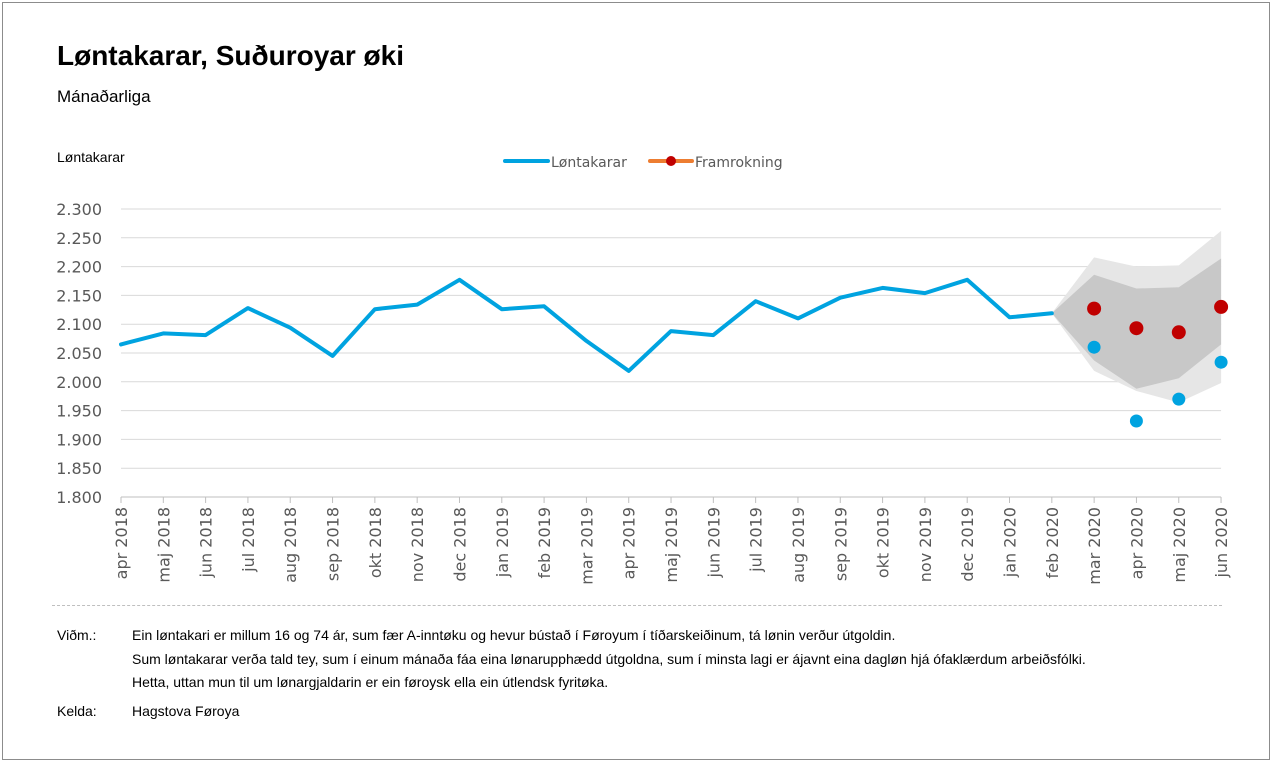  I want to click on x-tick-label: aug 2018, so click(290, 545).